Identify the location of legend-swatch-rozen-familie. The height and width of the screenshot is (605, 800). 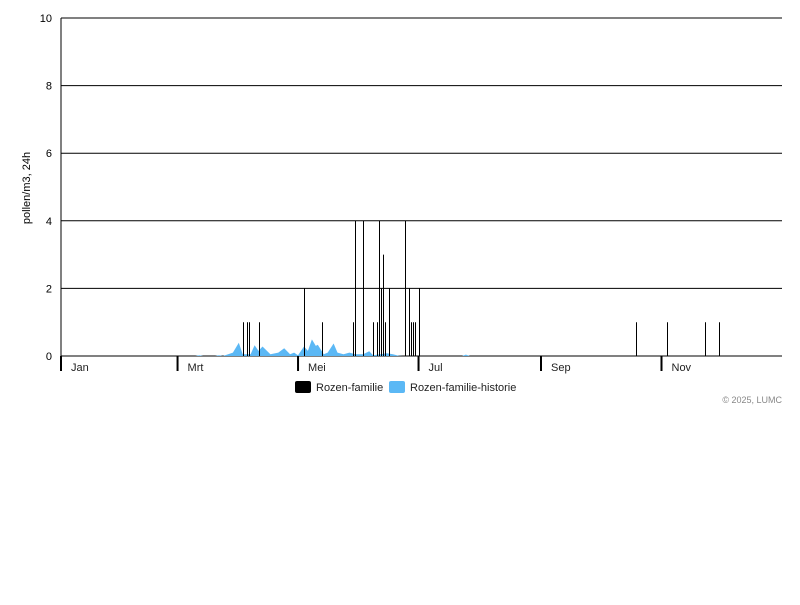
(303, 387).